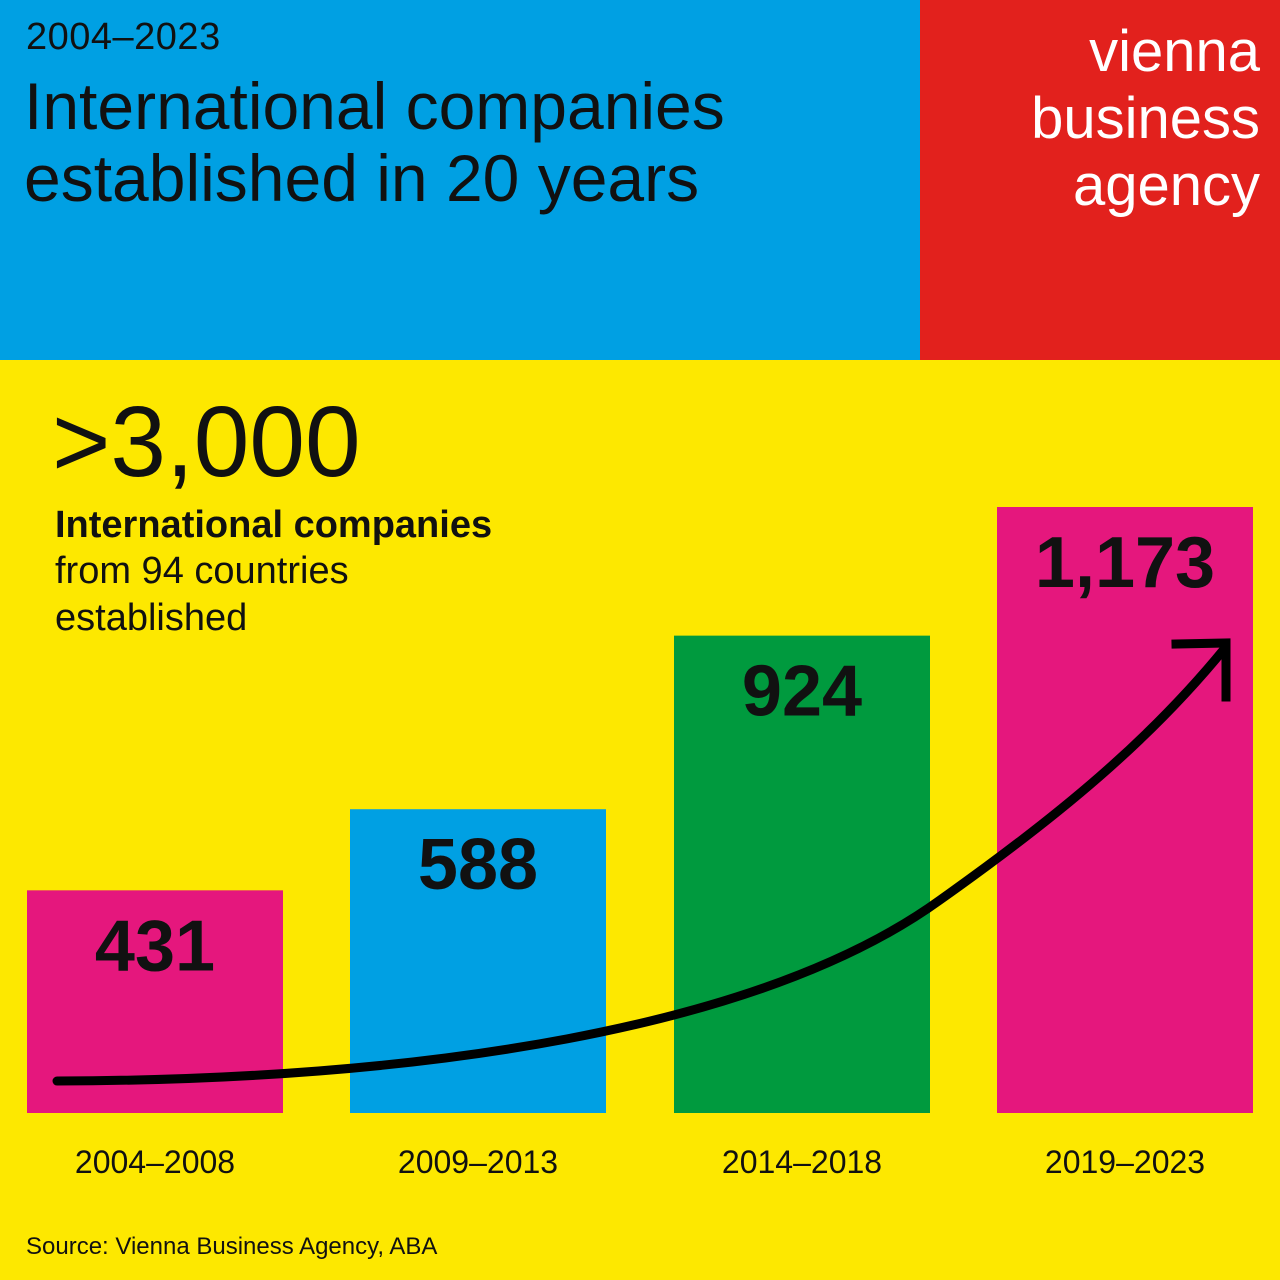  I want to click on total-count: >3,000, so click(206, 442).